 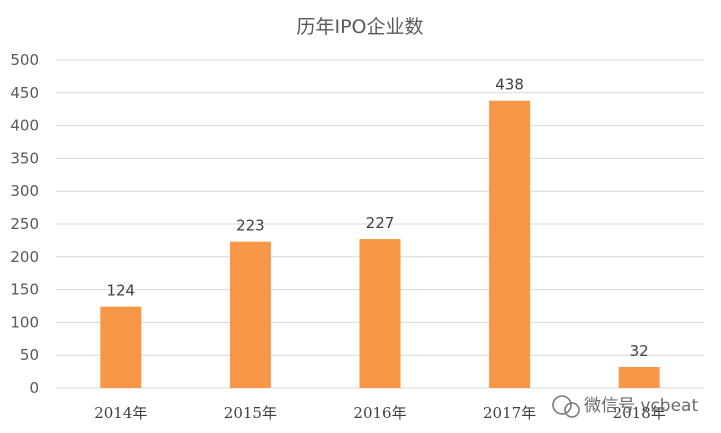 What do you see at coordinates (120, 413) in the screenshot?
I see `x-tick-label: 2014年` at bounding box center [120, 413].